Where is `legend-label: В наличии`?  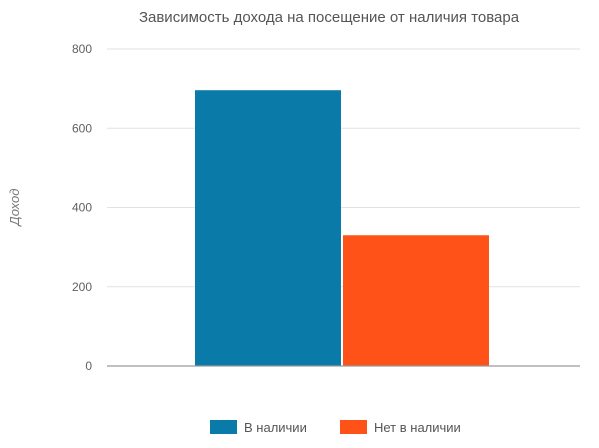
legend-label: В наличии is located at coordinates (275, 427).